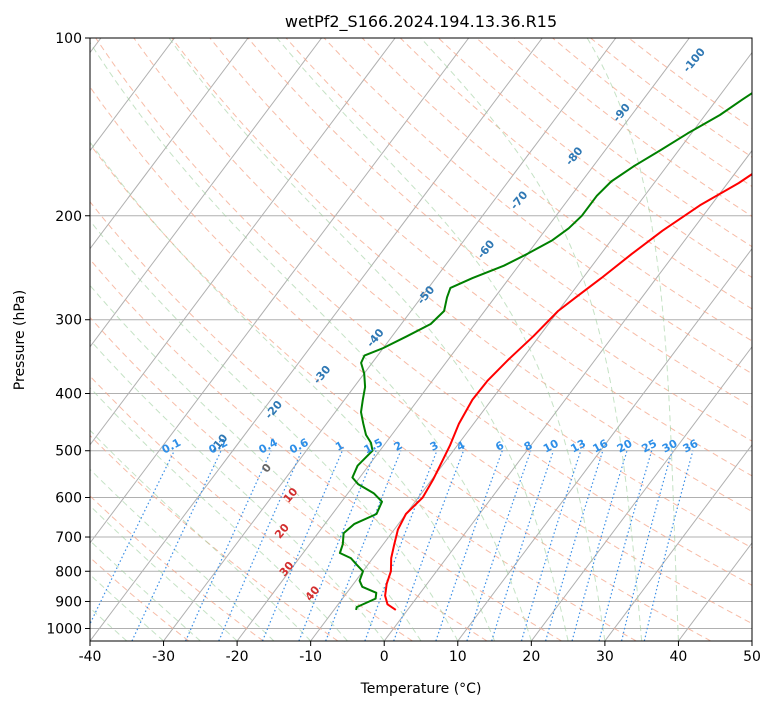 This screenshot has width=775, height=712. Describe the element at coordinates (90, 657) in the screenshot. I see `x-tick-label: -40` at that location.